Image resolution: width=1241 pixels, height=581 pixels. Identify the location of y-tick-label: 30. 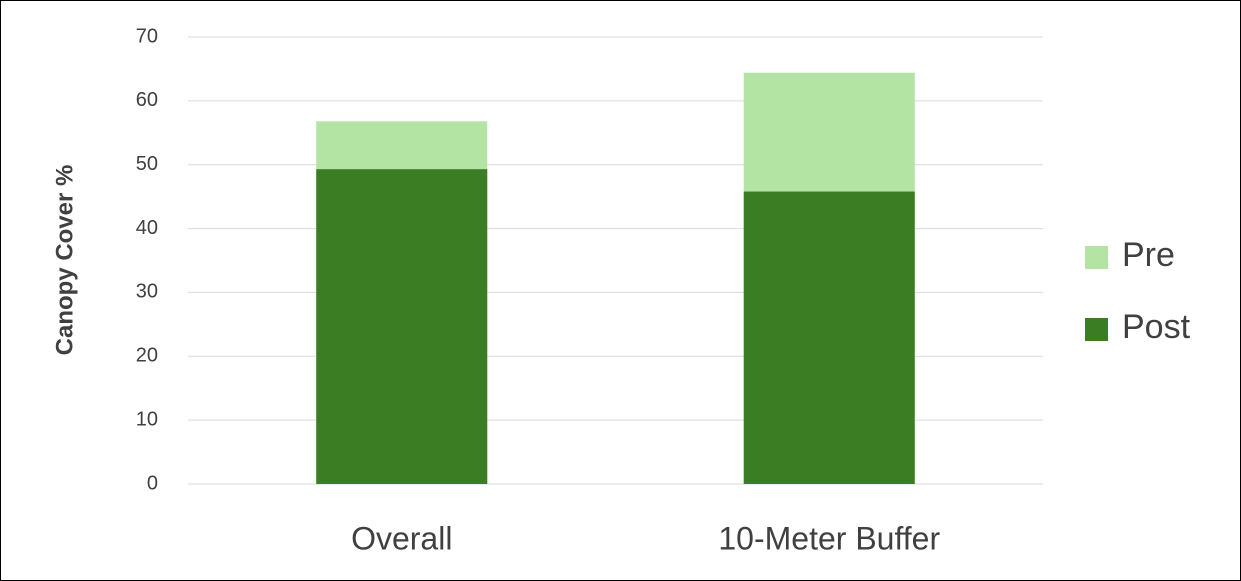
(147, 292).